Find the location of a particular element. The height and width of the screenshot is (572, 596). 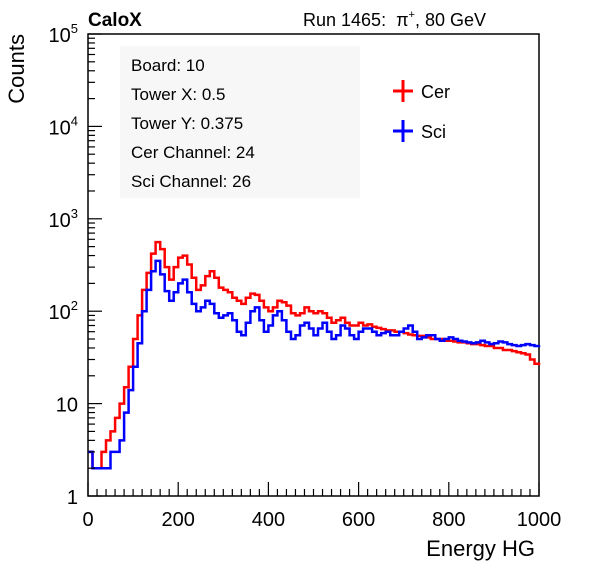

legend: Cer Sci is located at coordinates (421, 111).